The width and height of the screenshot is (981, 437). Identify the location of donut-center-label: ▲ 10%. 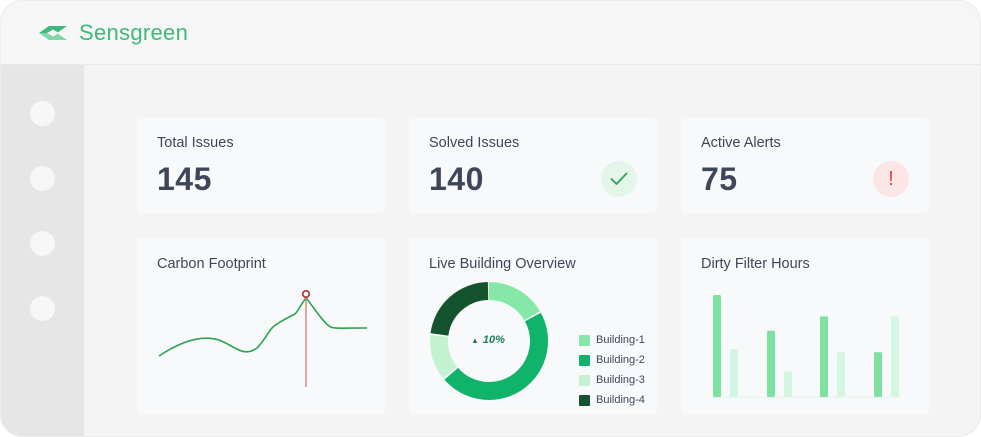
(488, 340).